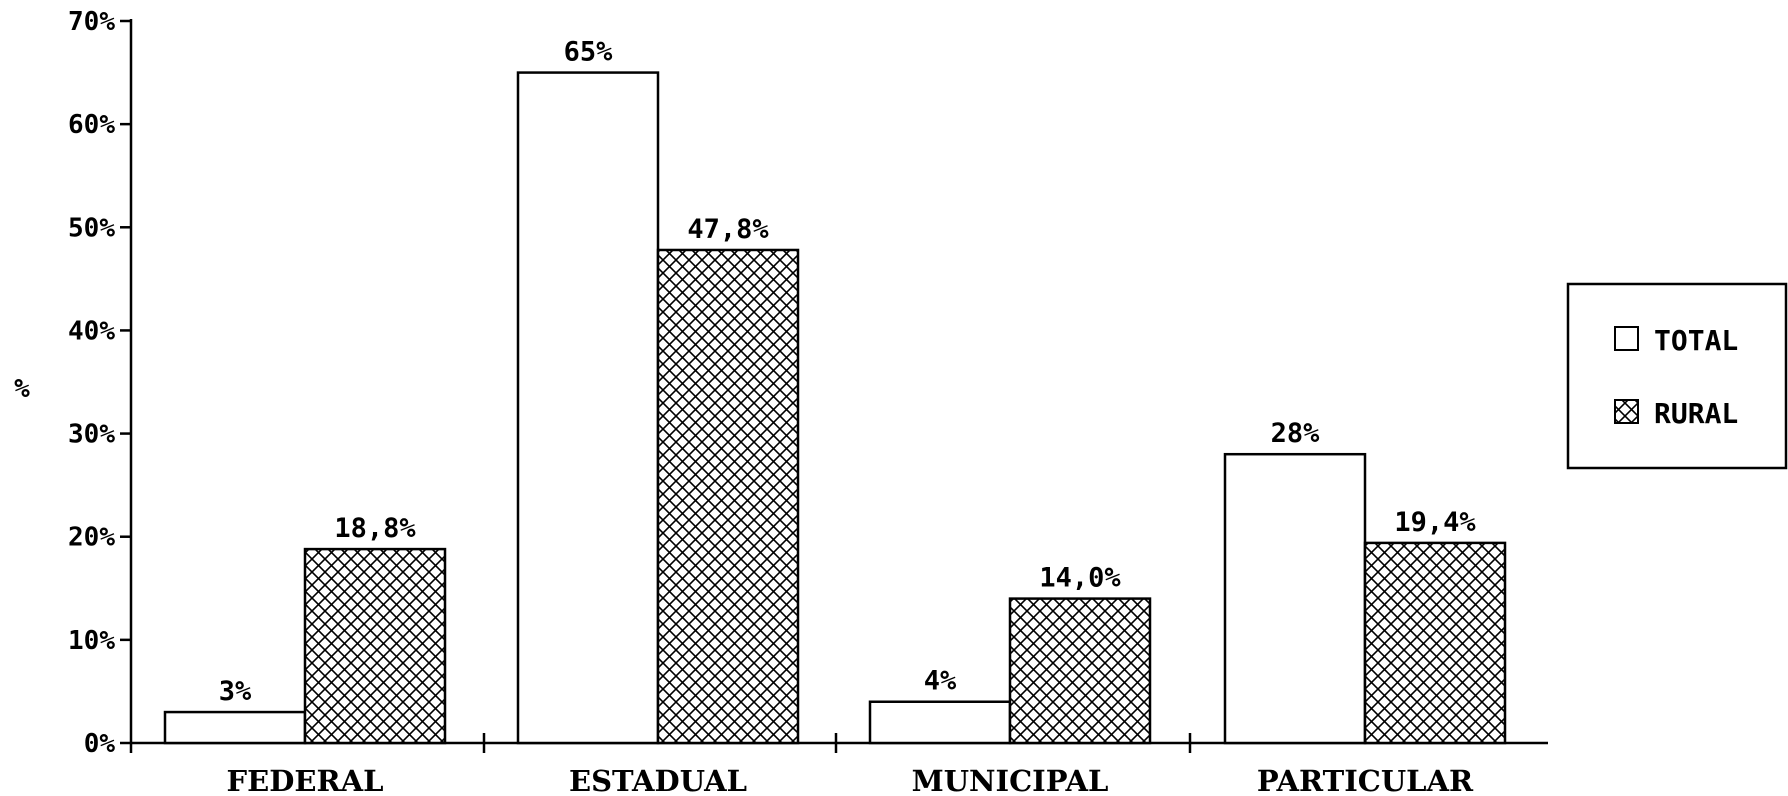  Describe the element at coordinates (1696, 340) in the screenshot. I see `legend-label-total: TOTAL` at that location.